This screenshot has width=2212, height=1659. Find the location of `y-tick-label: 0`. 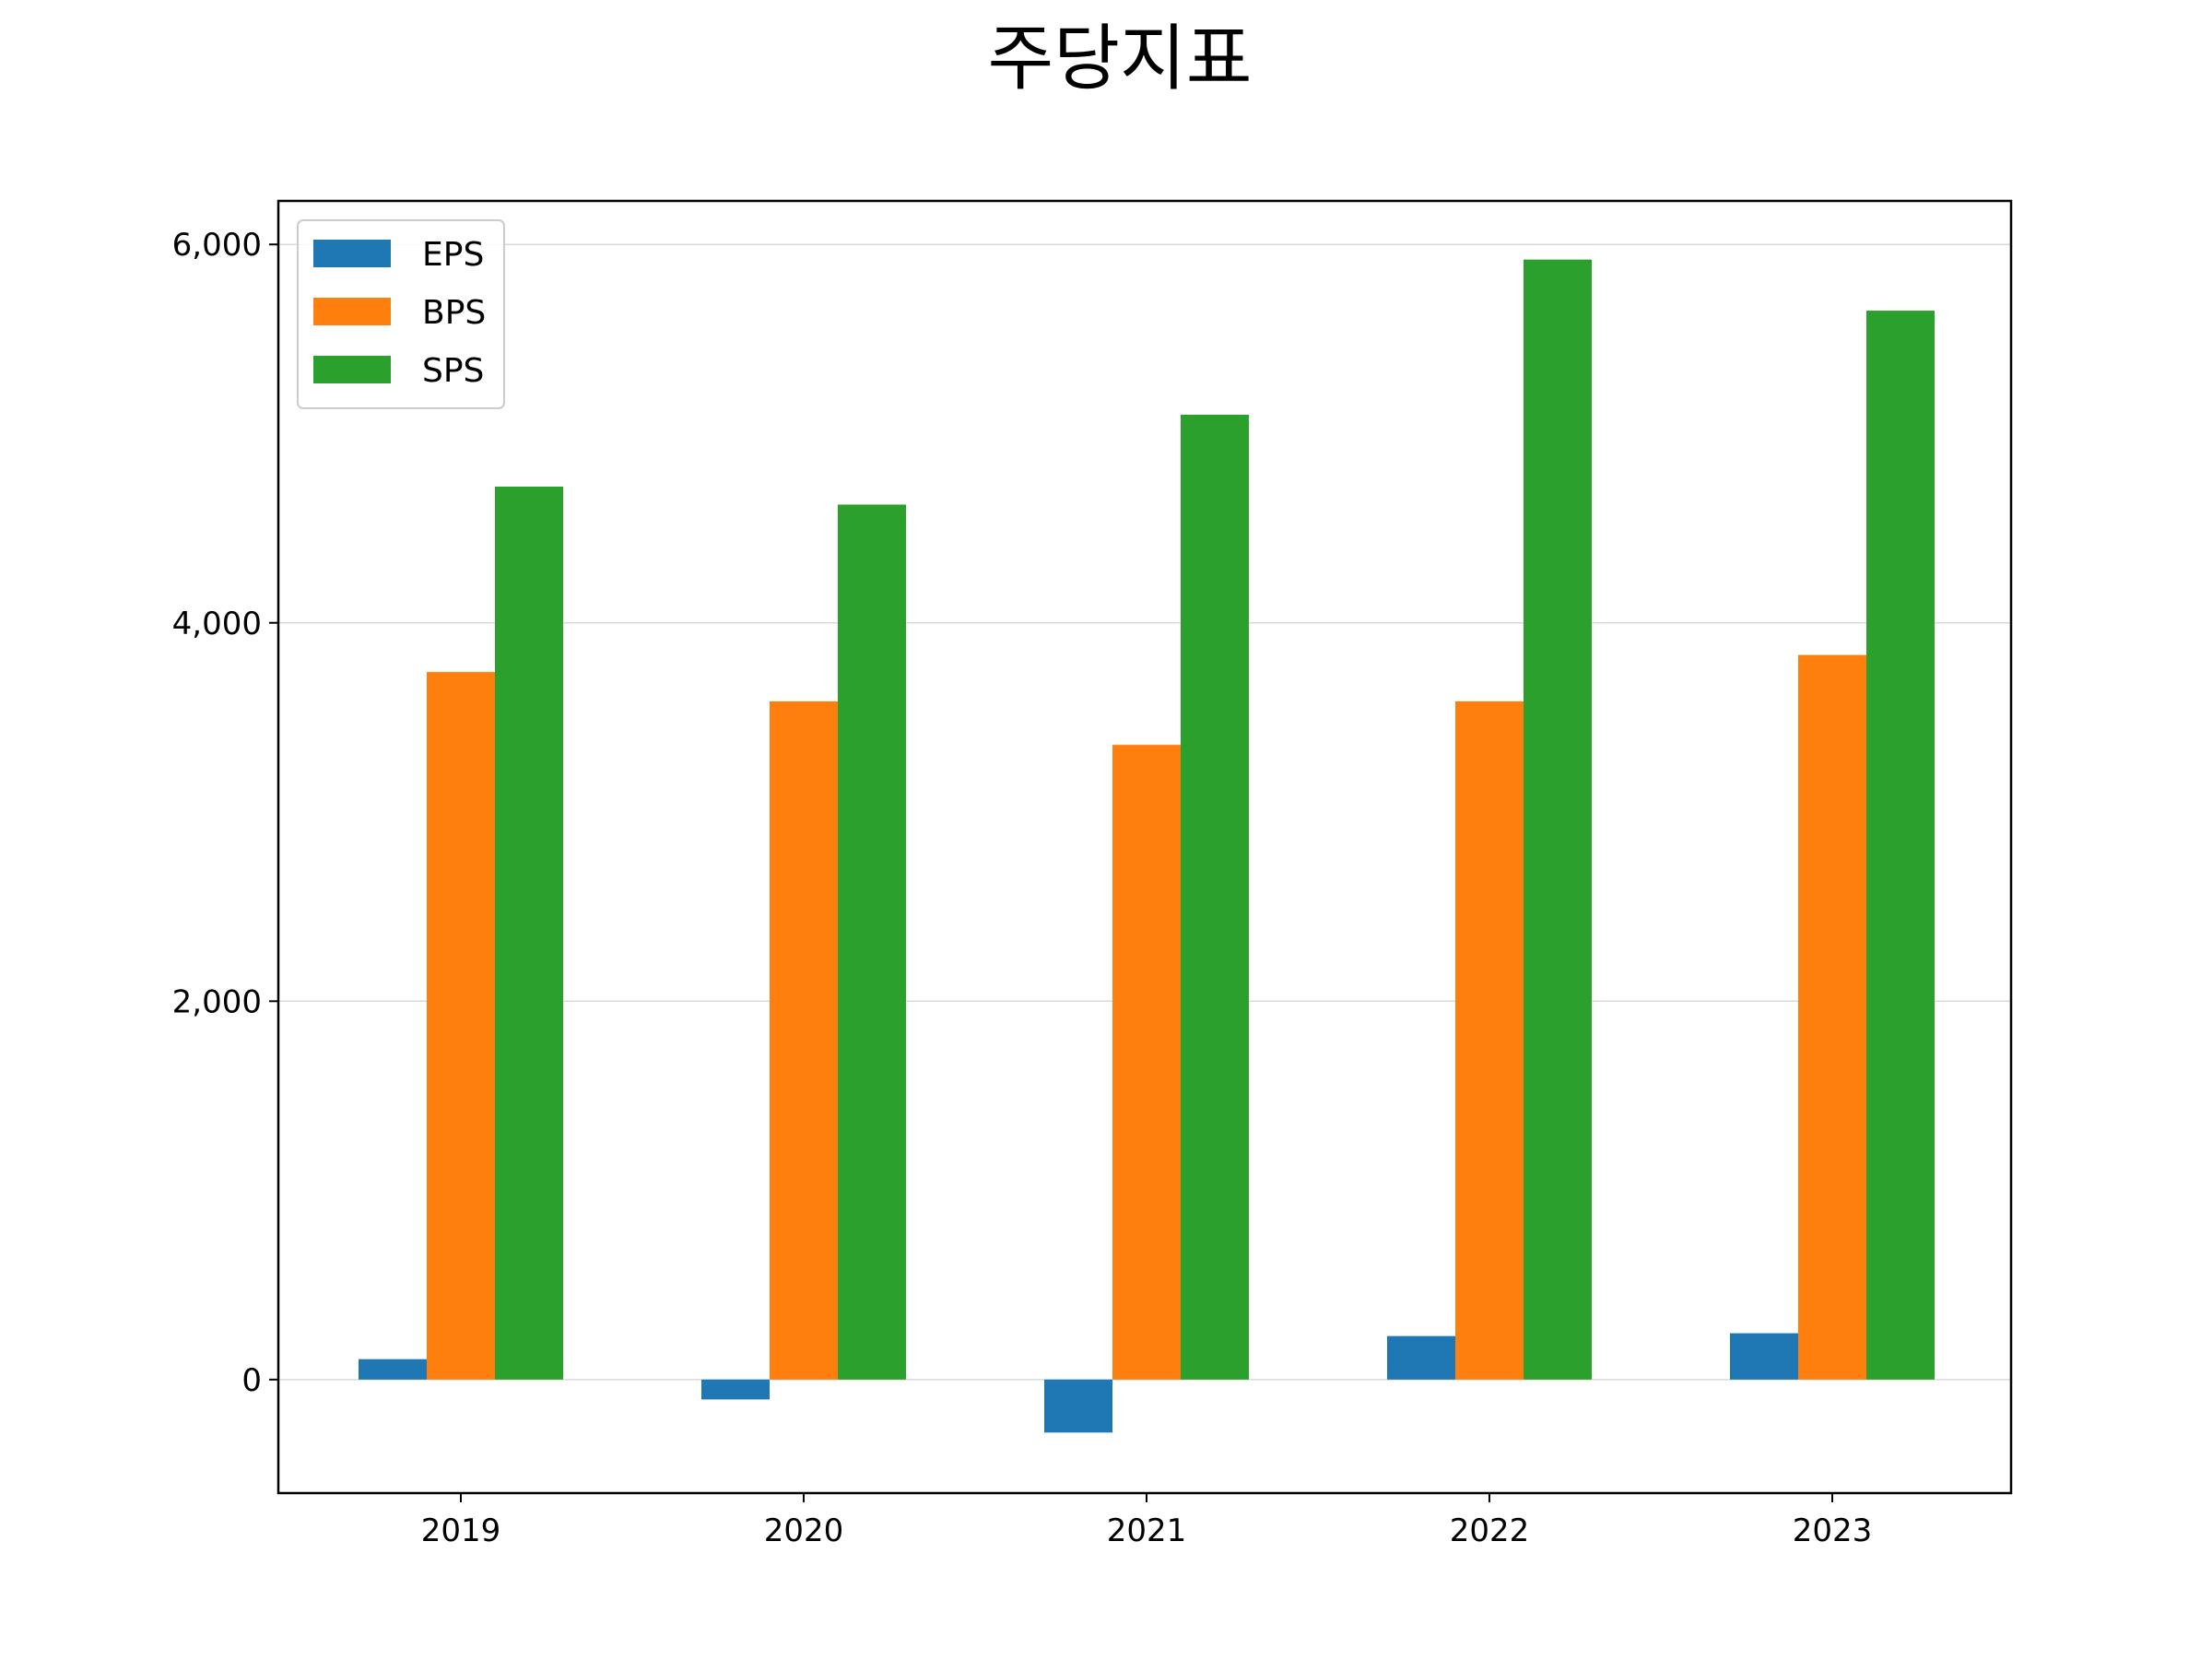

y-tick-label: 0 is located at coordinates (251, 1380).